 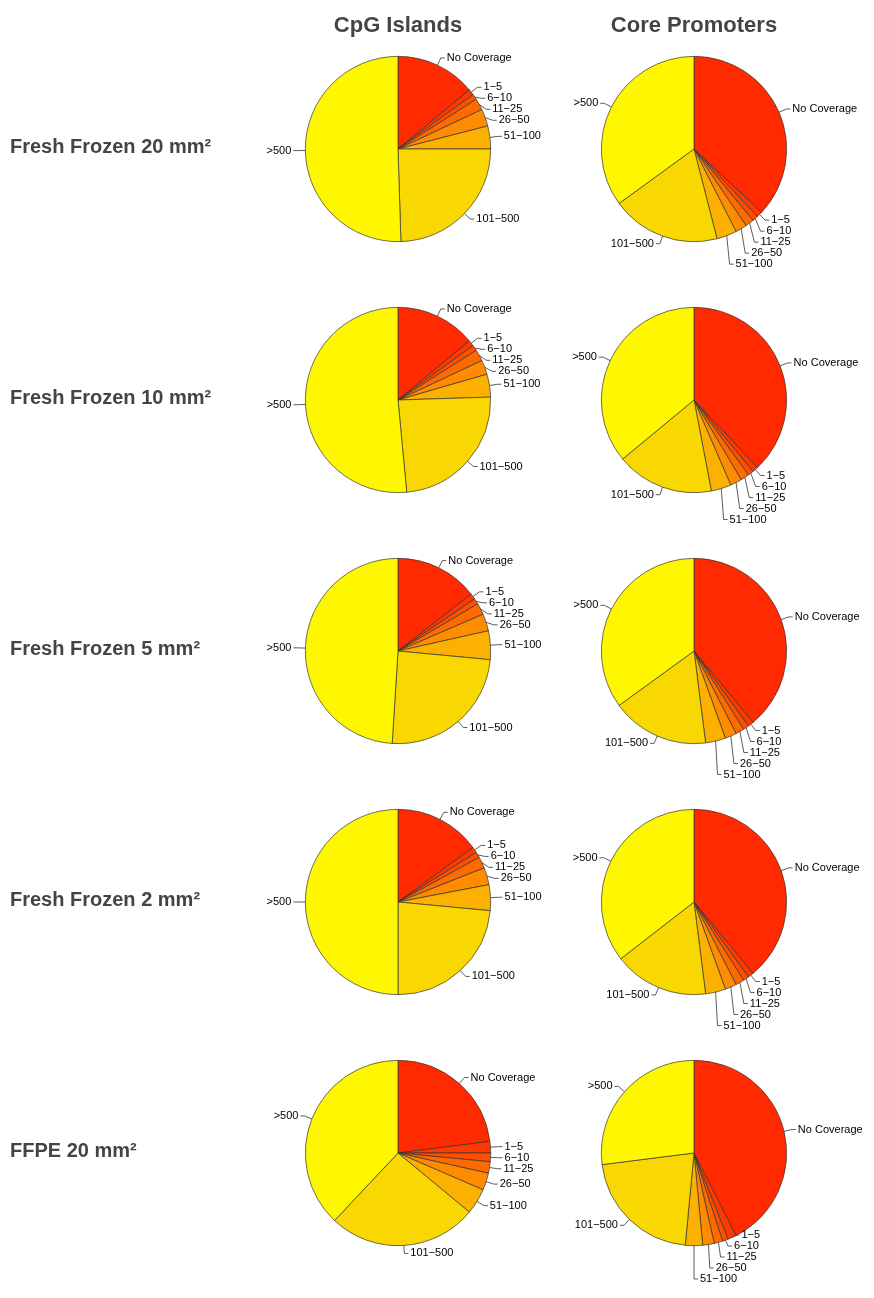 What do you see at coordinates (111, 397) in the screenshot?
I see `text: Fresh Frozen 10 mm²` at bounding box center [111, 397].